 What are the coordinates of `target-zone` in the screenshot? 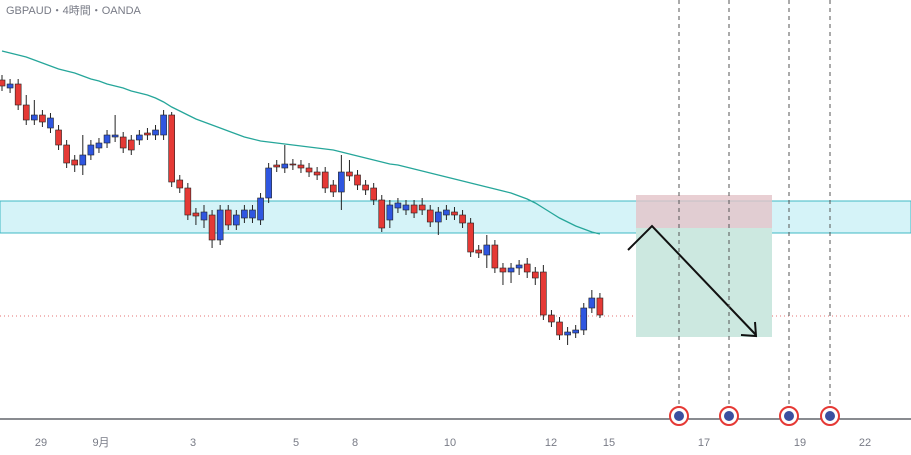 It's located at (704, 282).